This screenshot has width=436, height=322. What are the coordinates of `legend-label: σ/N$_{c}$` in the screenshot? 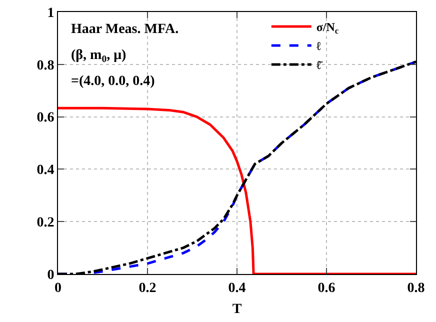 It's located at (327, 28).